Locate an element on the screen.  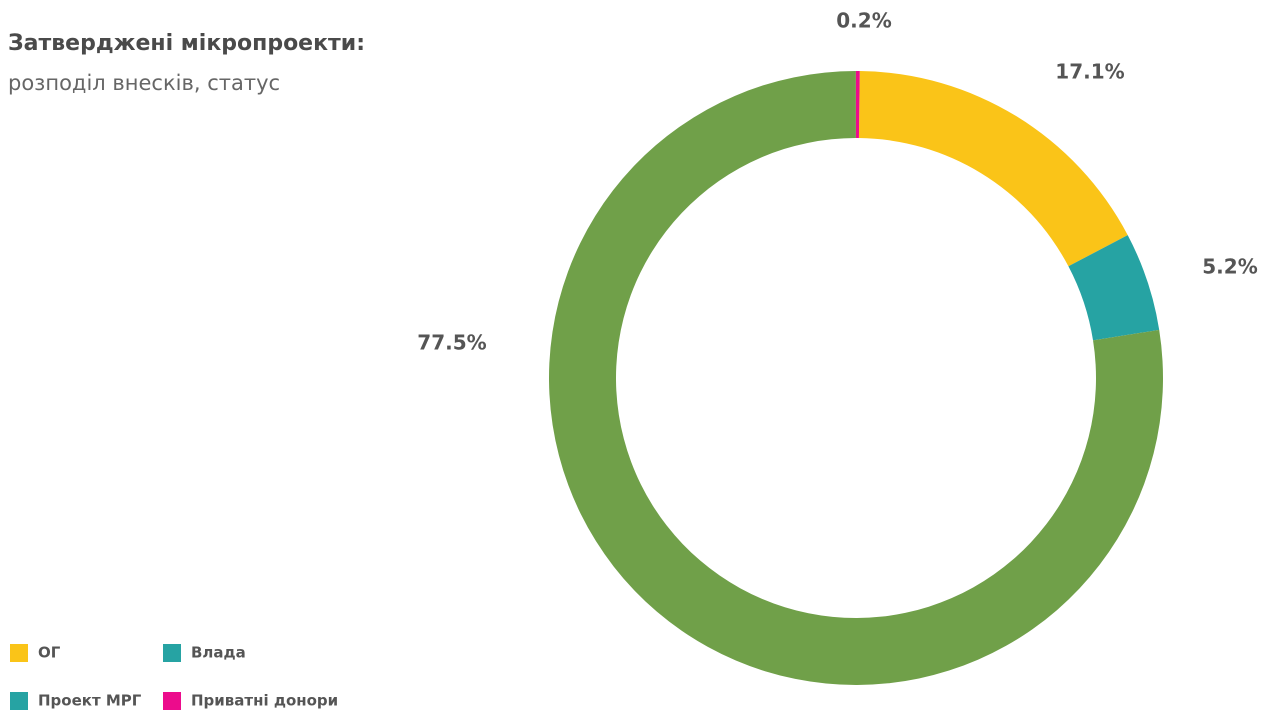
data-label: 0.2% is located at coordinates (863, 21).